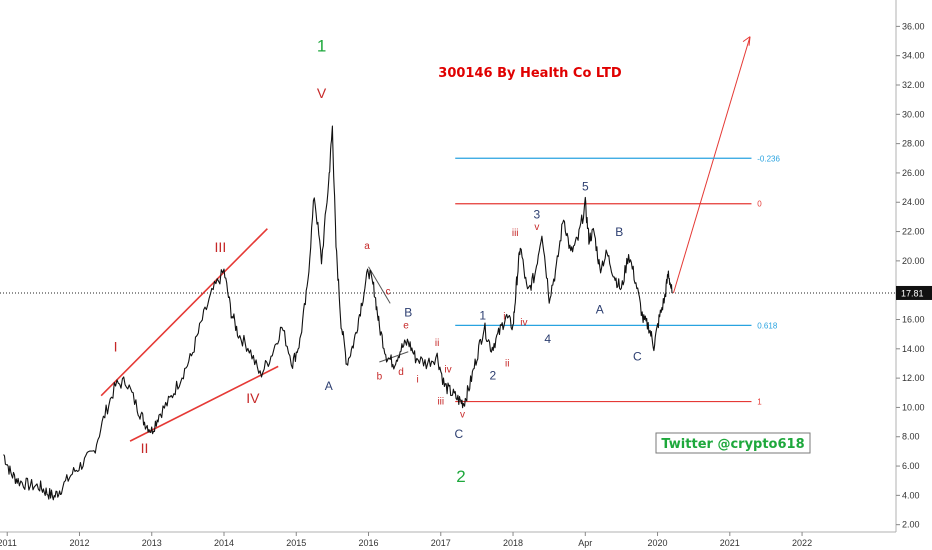 The width and height of the screenshot is (932, 550). Describe the element at coordinates (711, 165) in the screenshot. I see `projection-arrow-line` at that location.